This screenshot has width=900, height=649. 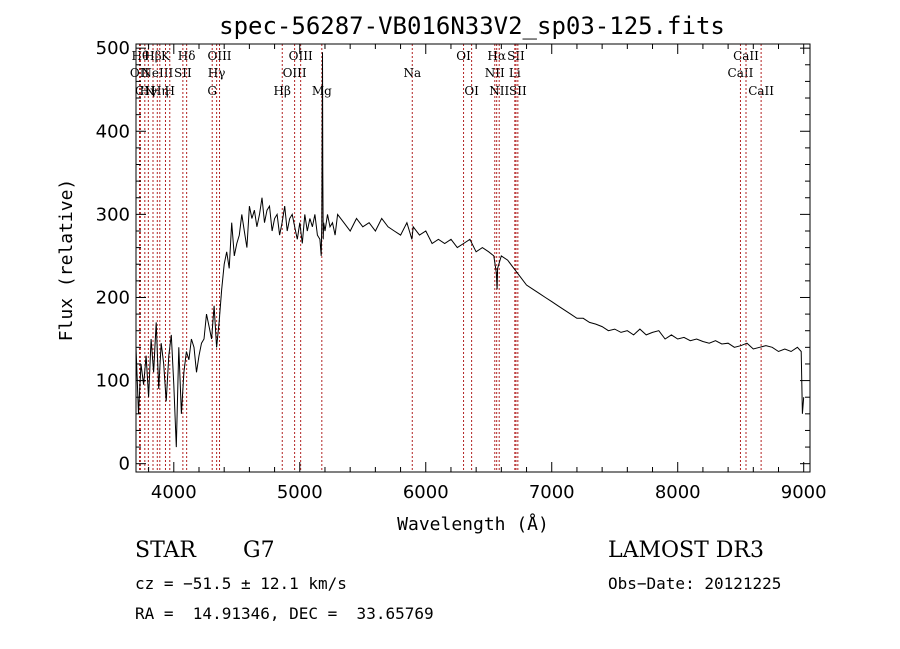 What do you see at coordinates (113, 214) in the screenshot?
I see `y-tick-label: 300` at bounding box center [113, 214].